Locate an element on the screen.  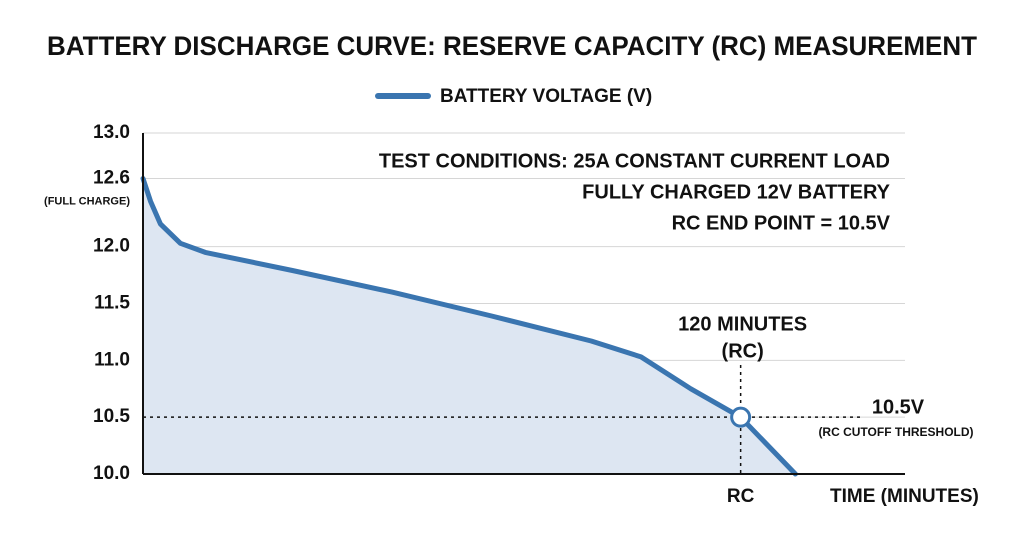
y-tick-label: 12.6 is located at coordinates (111, 177).